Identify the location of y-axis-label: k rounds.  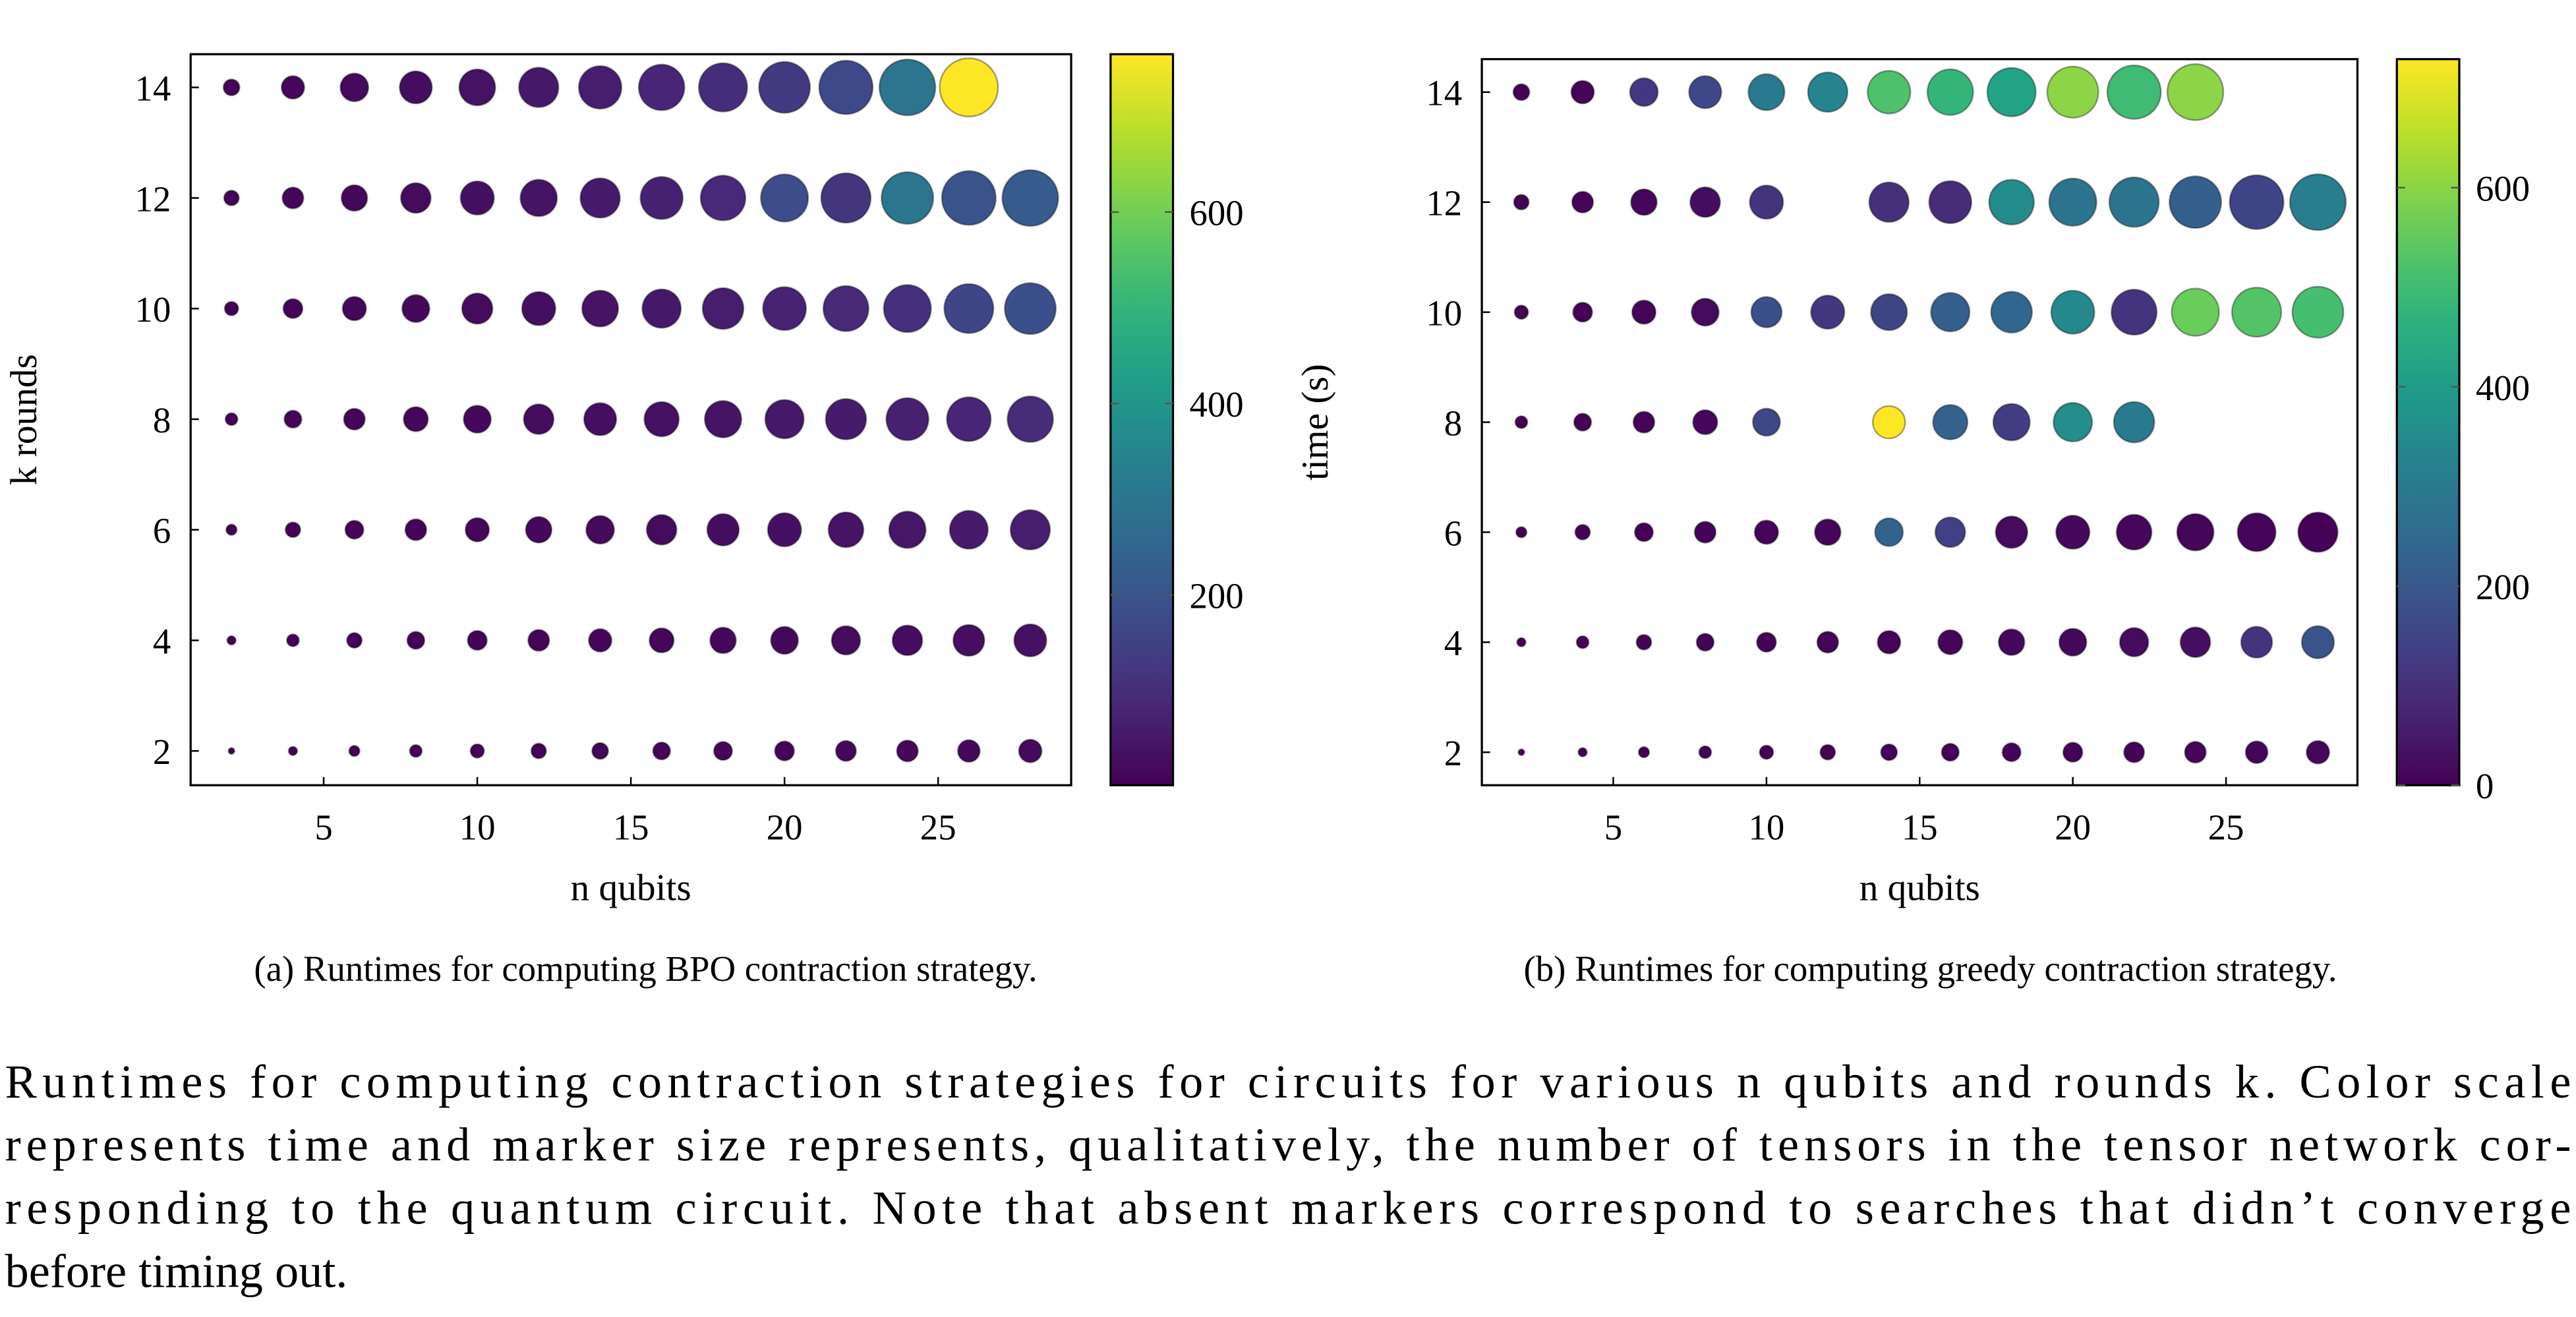
(24, 419).